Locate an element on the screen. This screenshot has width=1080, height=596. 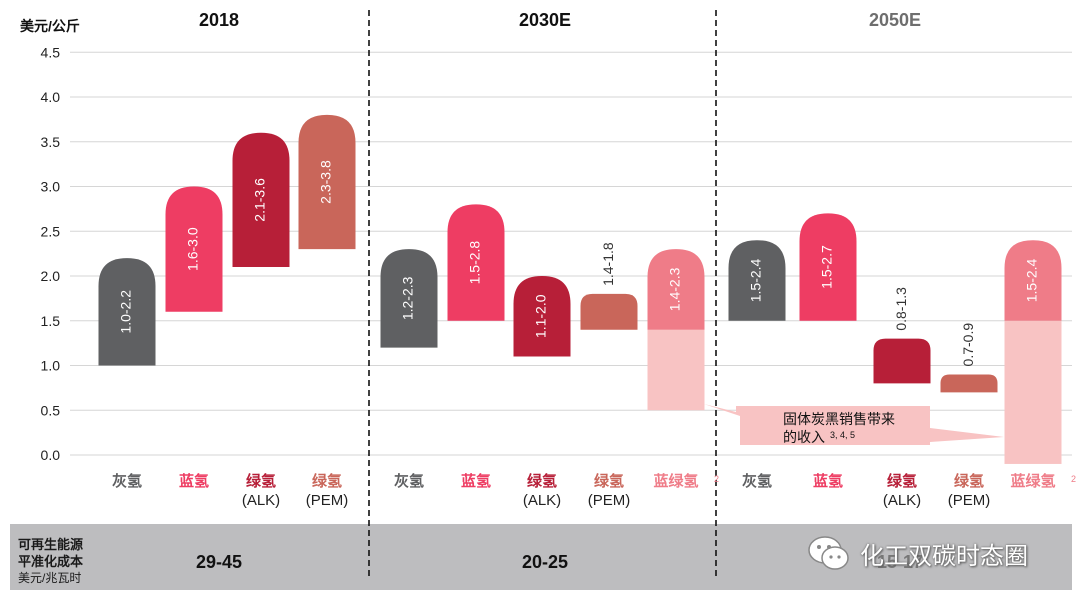
bar-2030E-灰氢 is located at coordinates (409, 298).